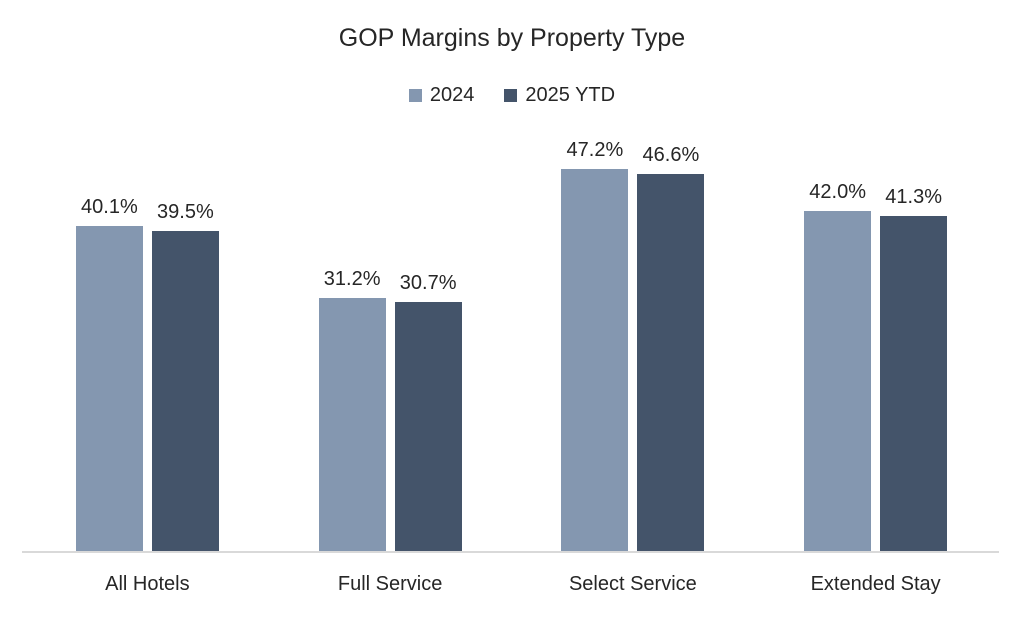 This screenshot has height=619, width=1024. I want to click on bar-series0-cat2, so click(595, 359).